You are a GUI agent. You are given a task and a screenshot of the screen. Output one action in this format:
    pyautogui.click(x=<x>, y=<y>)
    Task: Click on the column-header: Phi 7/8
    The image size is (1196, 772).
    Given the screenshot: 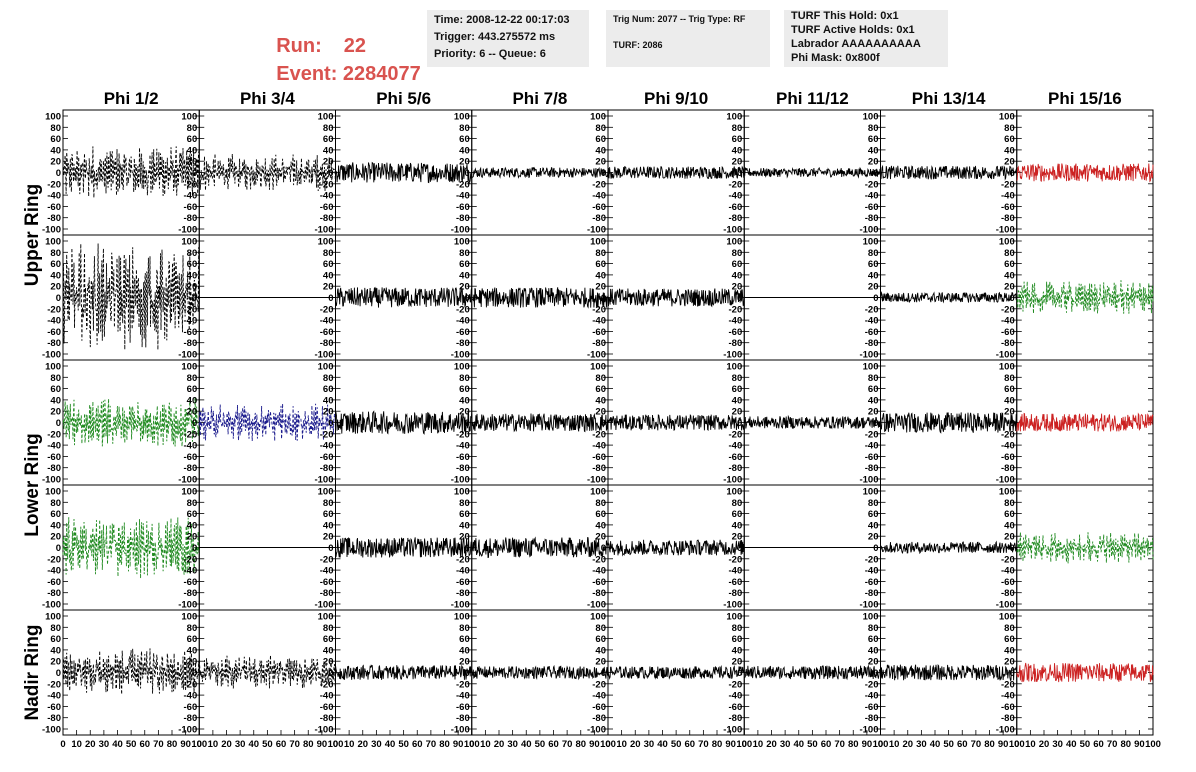 What is the action you would take?
    pyautogui.click(x=539, y=98)
    